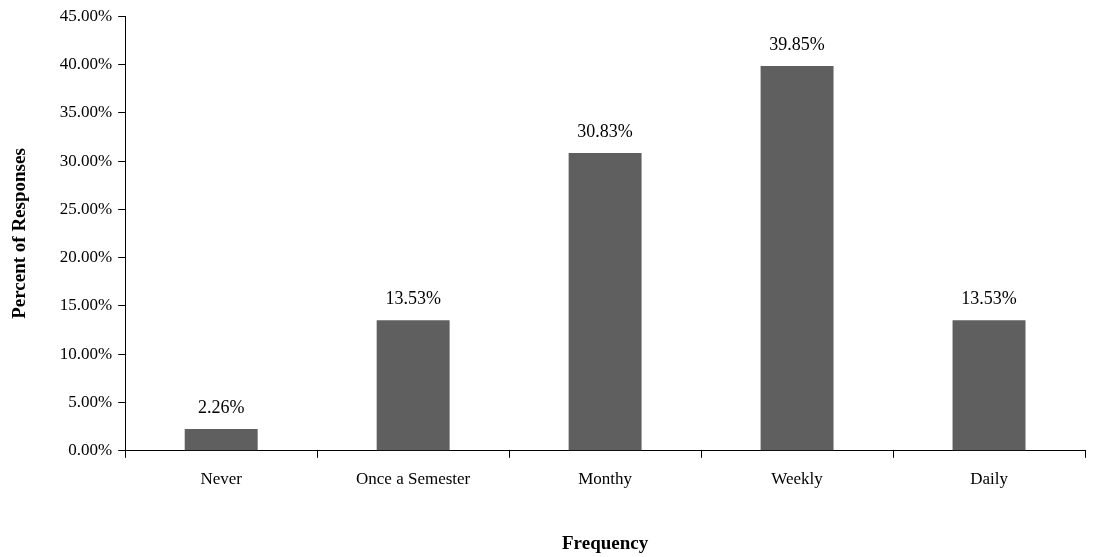  Describe the element at coordinates (413, 479) in the screenshot. I see `x-tick-label: Once a Semester` at that location.